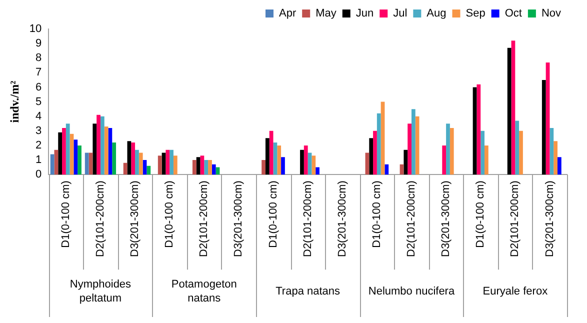  Describe the element at coordinates (39, 116) in the screenshot. I see `y-tick-label: 4` at that location.